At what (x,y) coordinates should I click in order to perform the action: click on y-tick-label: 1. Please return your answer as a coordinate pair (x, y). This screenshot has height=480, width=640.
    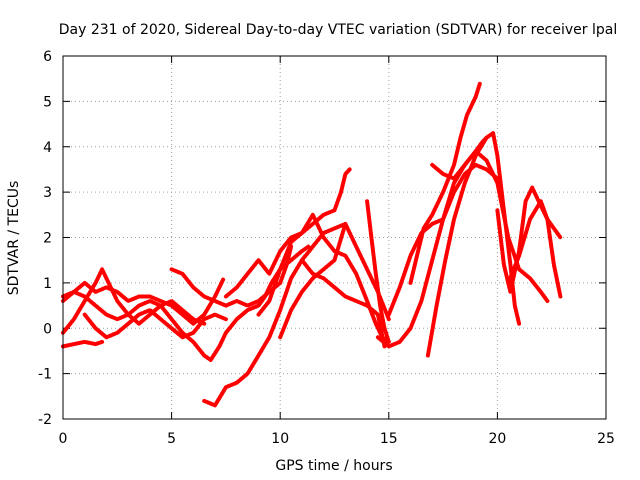
    Looking at the image, I should click on (47, 284).